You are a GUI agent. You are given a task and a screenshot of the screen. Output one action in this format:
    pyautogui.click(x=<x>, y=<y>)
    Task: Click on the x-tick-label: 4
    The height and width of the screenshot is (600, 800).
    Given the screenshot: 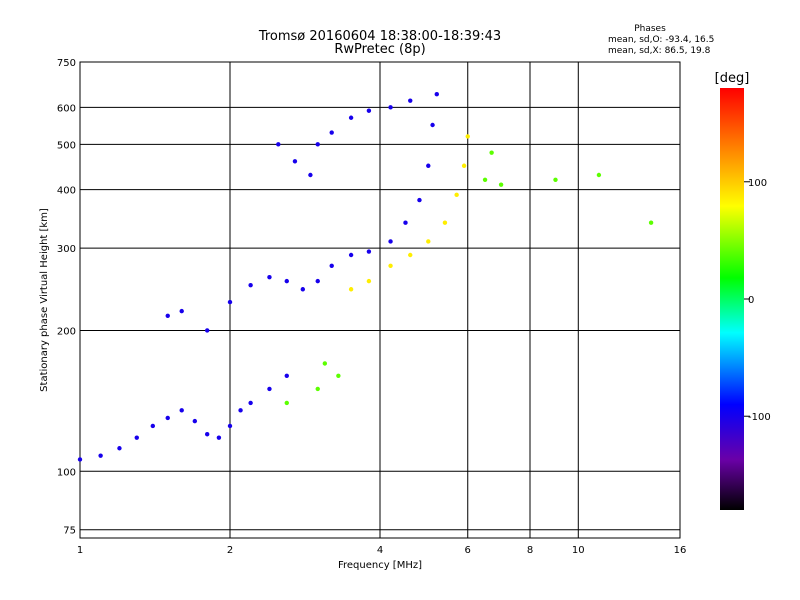 What is the action you would take?
    pyautogui.click(x=380, y=550)
    